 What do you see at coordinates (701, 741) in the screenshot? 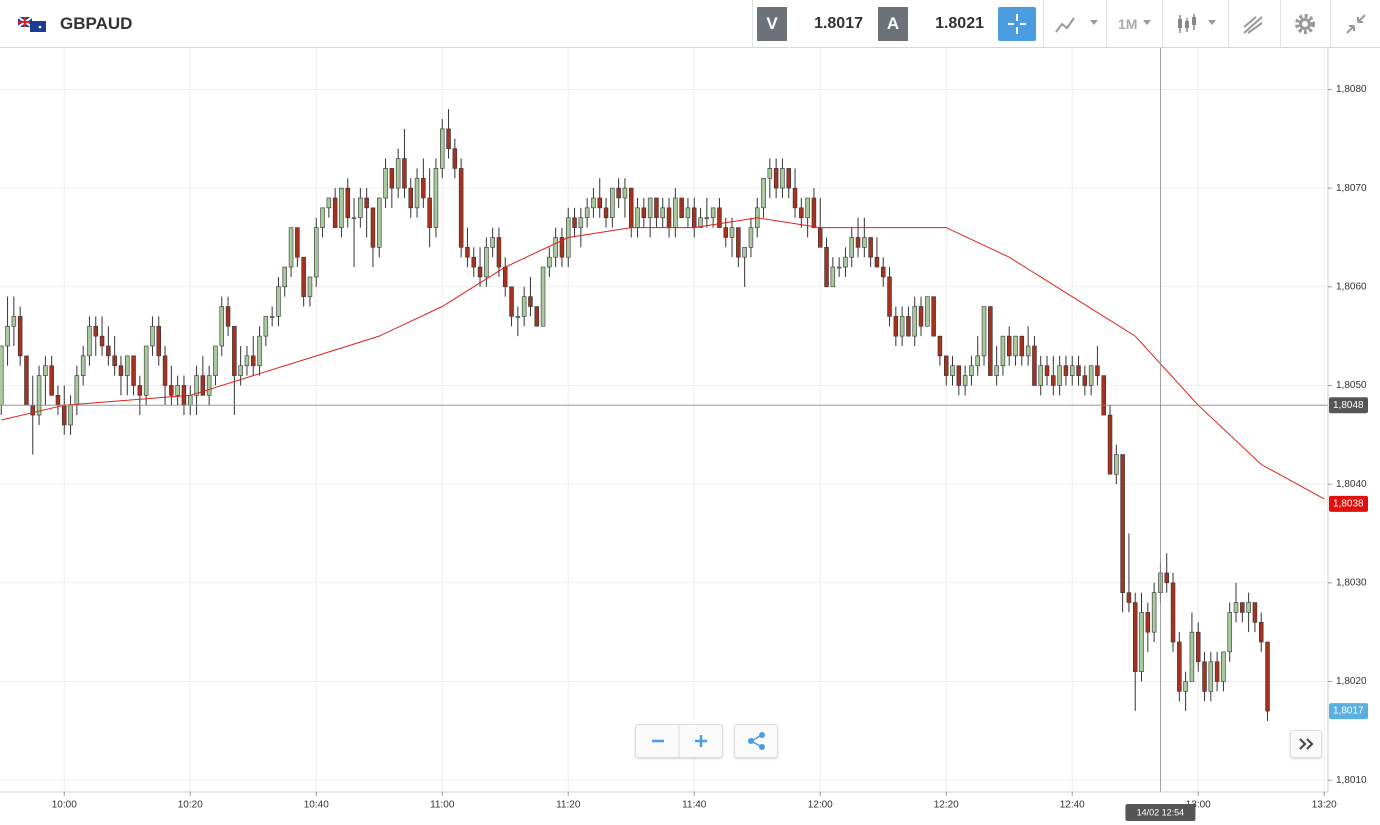
I see `zoom-in` at bounding box center [701, 741].